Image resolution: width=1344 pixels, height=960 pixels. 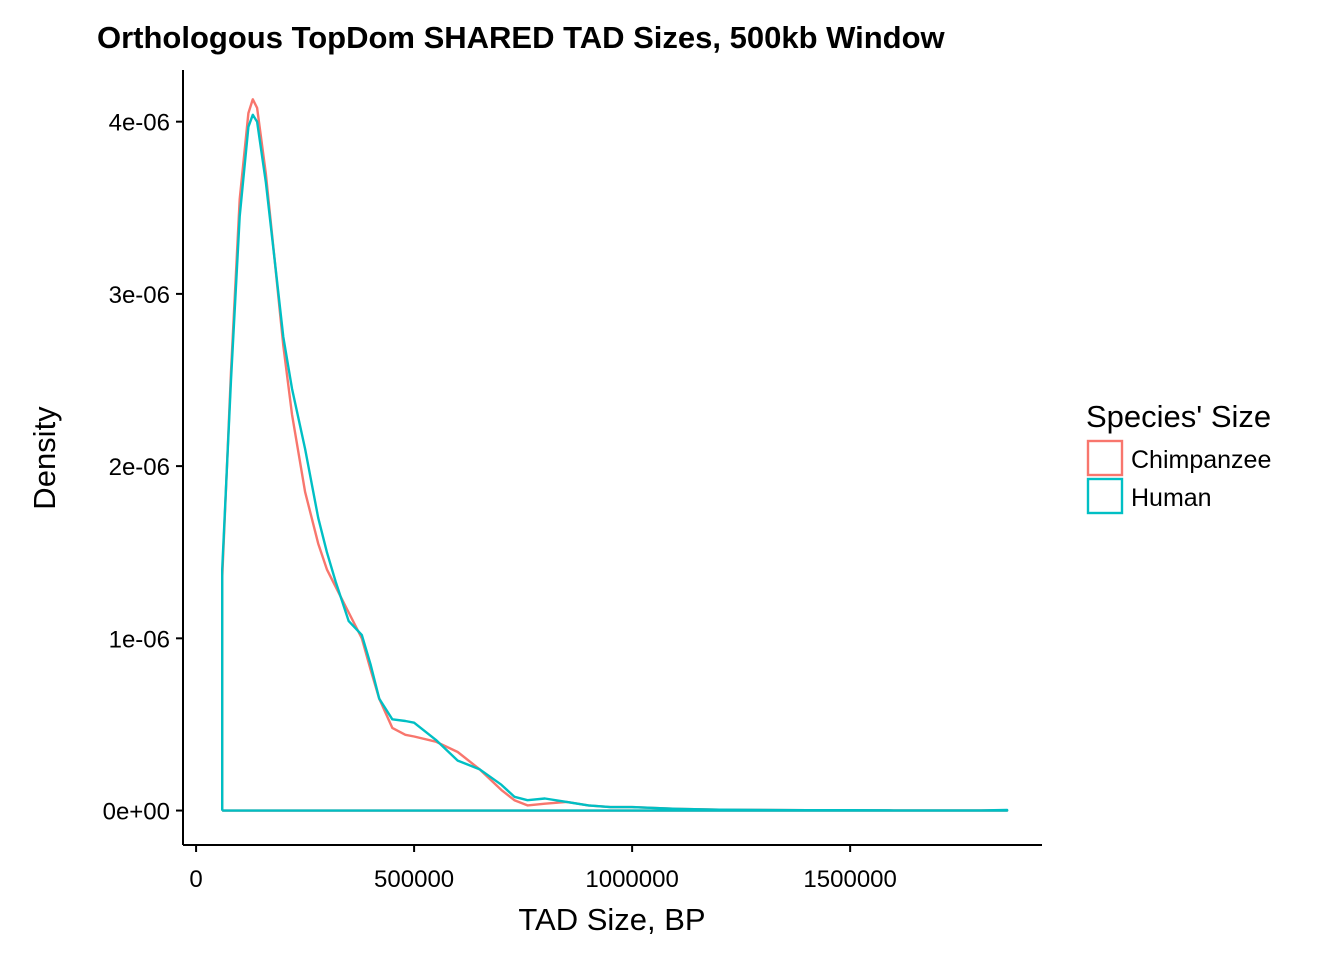 I want to click on x-tick-label: 1000000, so click(x=631, y=879).